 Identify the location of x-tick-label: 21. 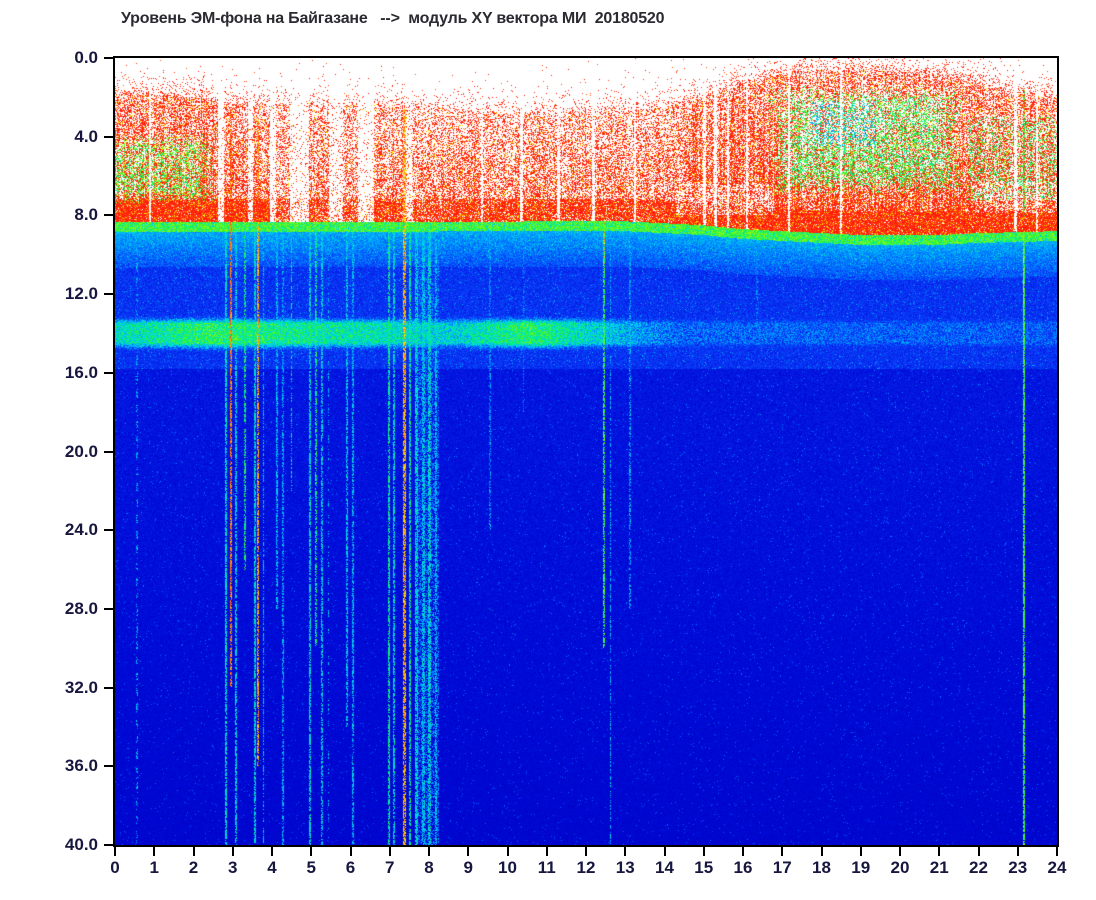
(939, 867).